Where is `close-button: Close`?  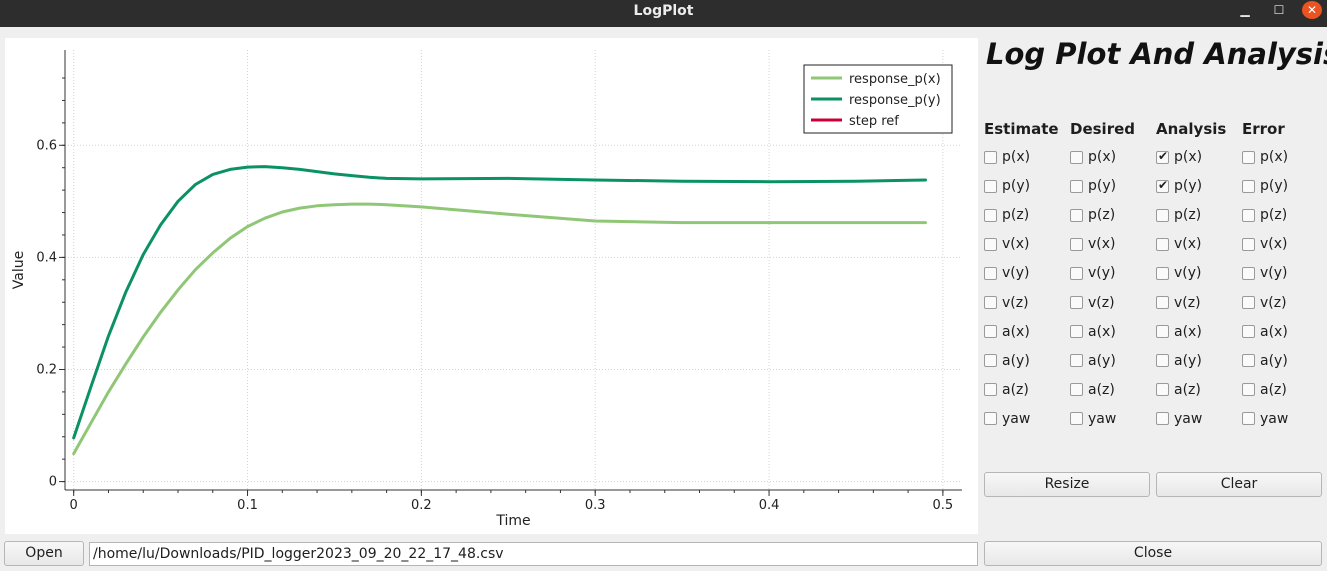 close-button: Close is located at coordinates (1153, 553).